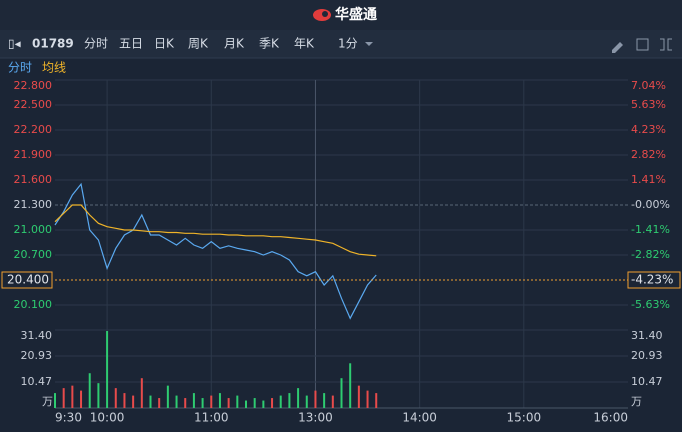 The height and width of the screenshot is (432, 682). I want to click on legend-entry: 分时, so click(20, 68).